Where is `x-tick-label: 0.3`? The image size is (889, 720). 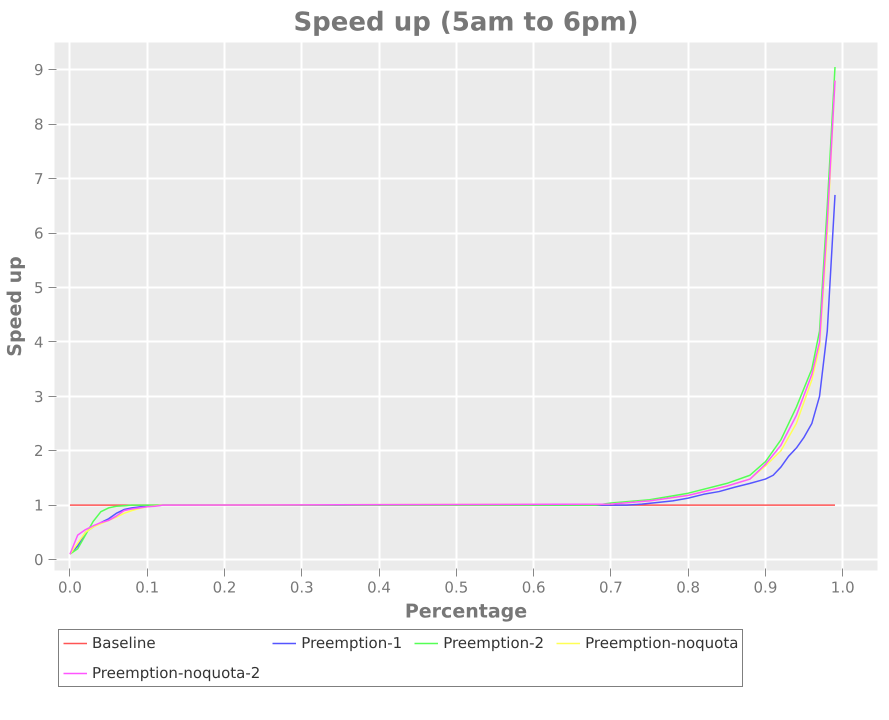 x-tick-label: 0.3 is located at coordinates (302, 587).